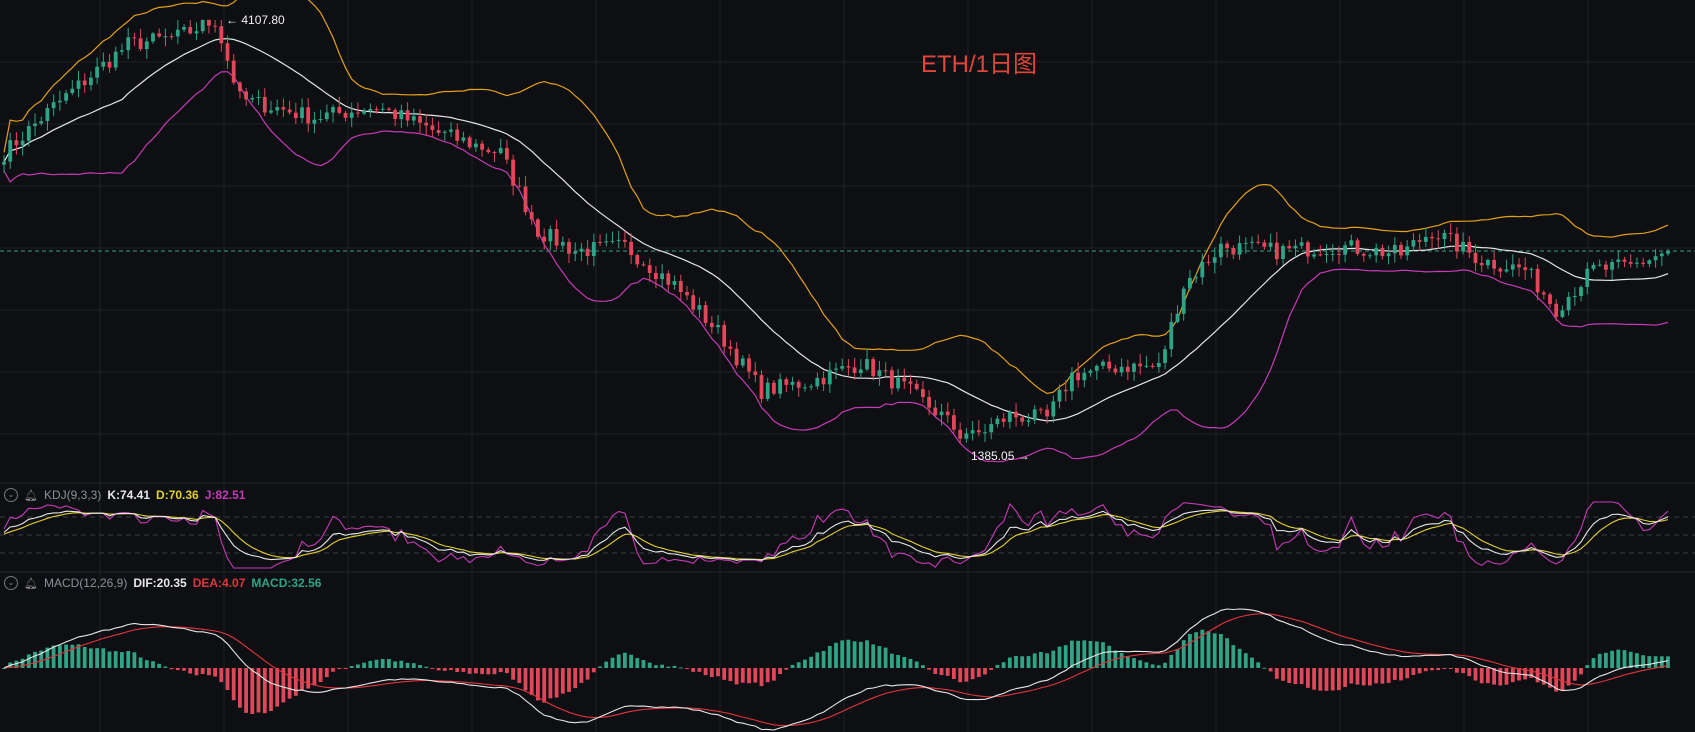 This screenshot has width=1695, height=732. I want to click on low-label: 1385.05 →, so click(1000, 456).